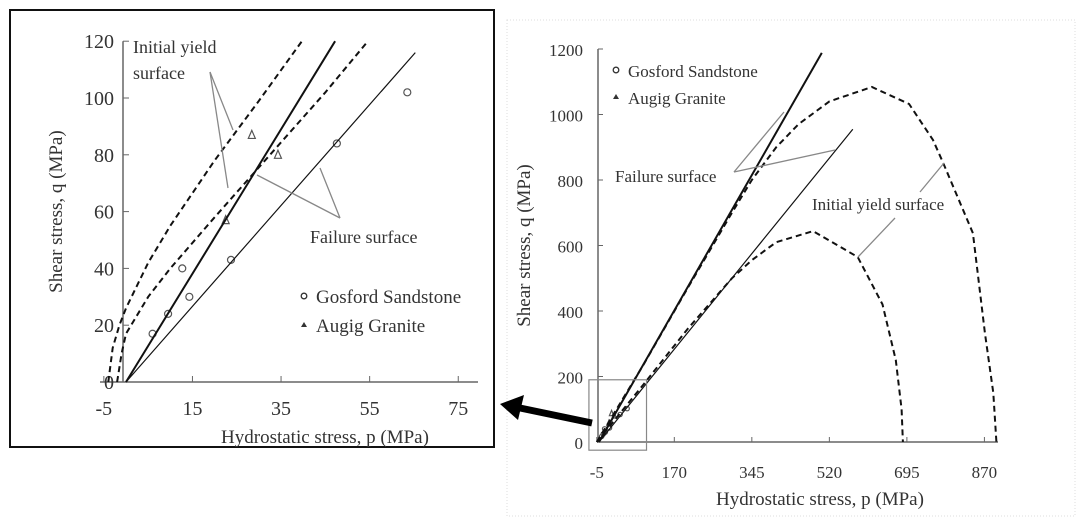 This screenshot has width=1080, height=526. I want to click on x-tick-label: 695, so click(907, 472).